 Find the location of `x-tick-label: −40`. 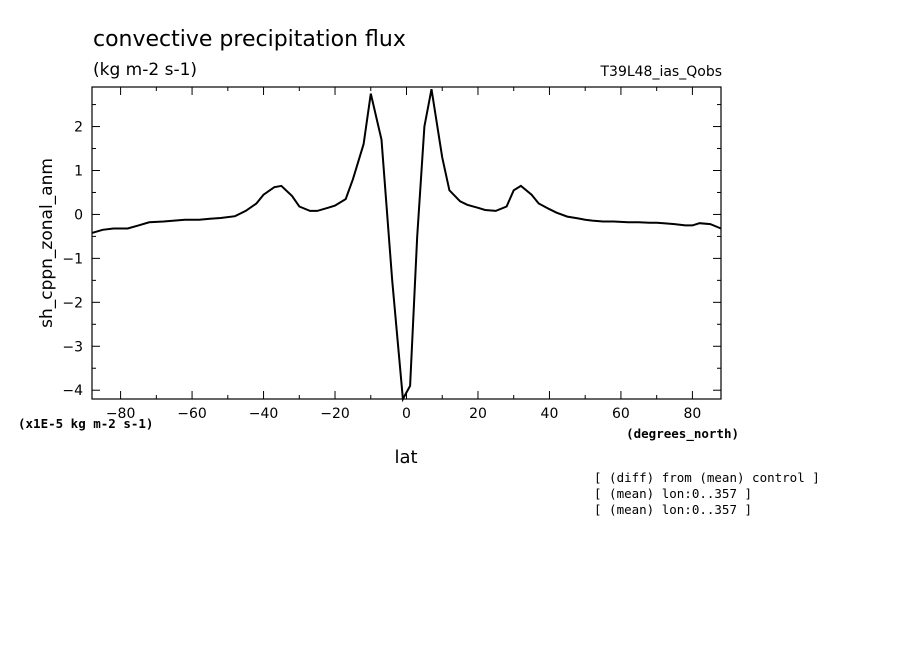

x-tick-label: −40 is located at coordinates (264, 414).